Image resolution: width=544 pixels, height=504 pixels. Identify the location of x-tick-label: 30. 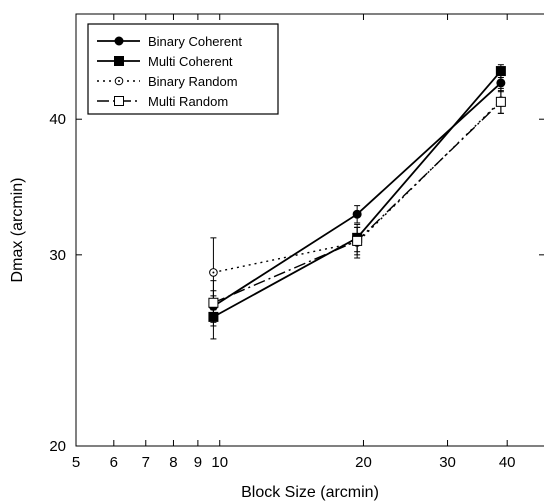
(447, 462).